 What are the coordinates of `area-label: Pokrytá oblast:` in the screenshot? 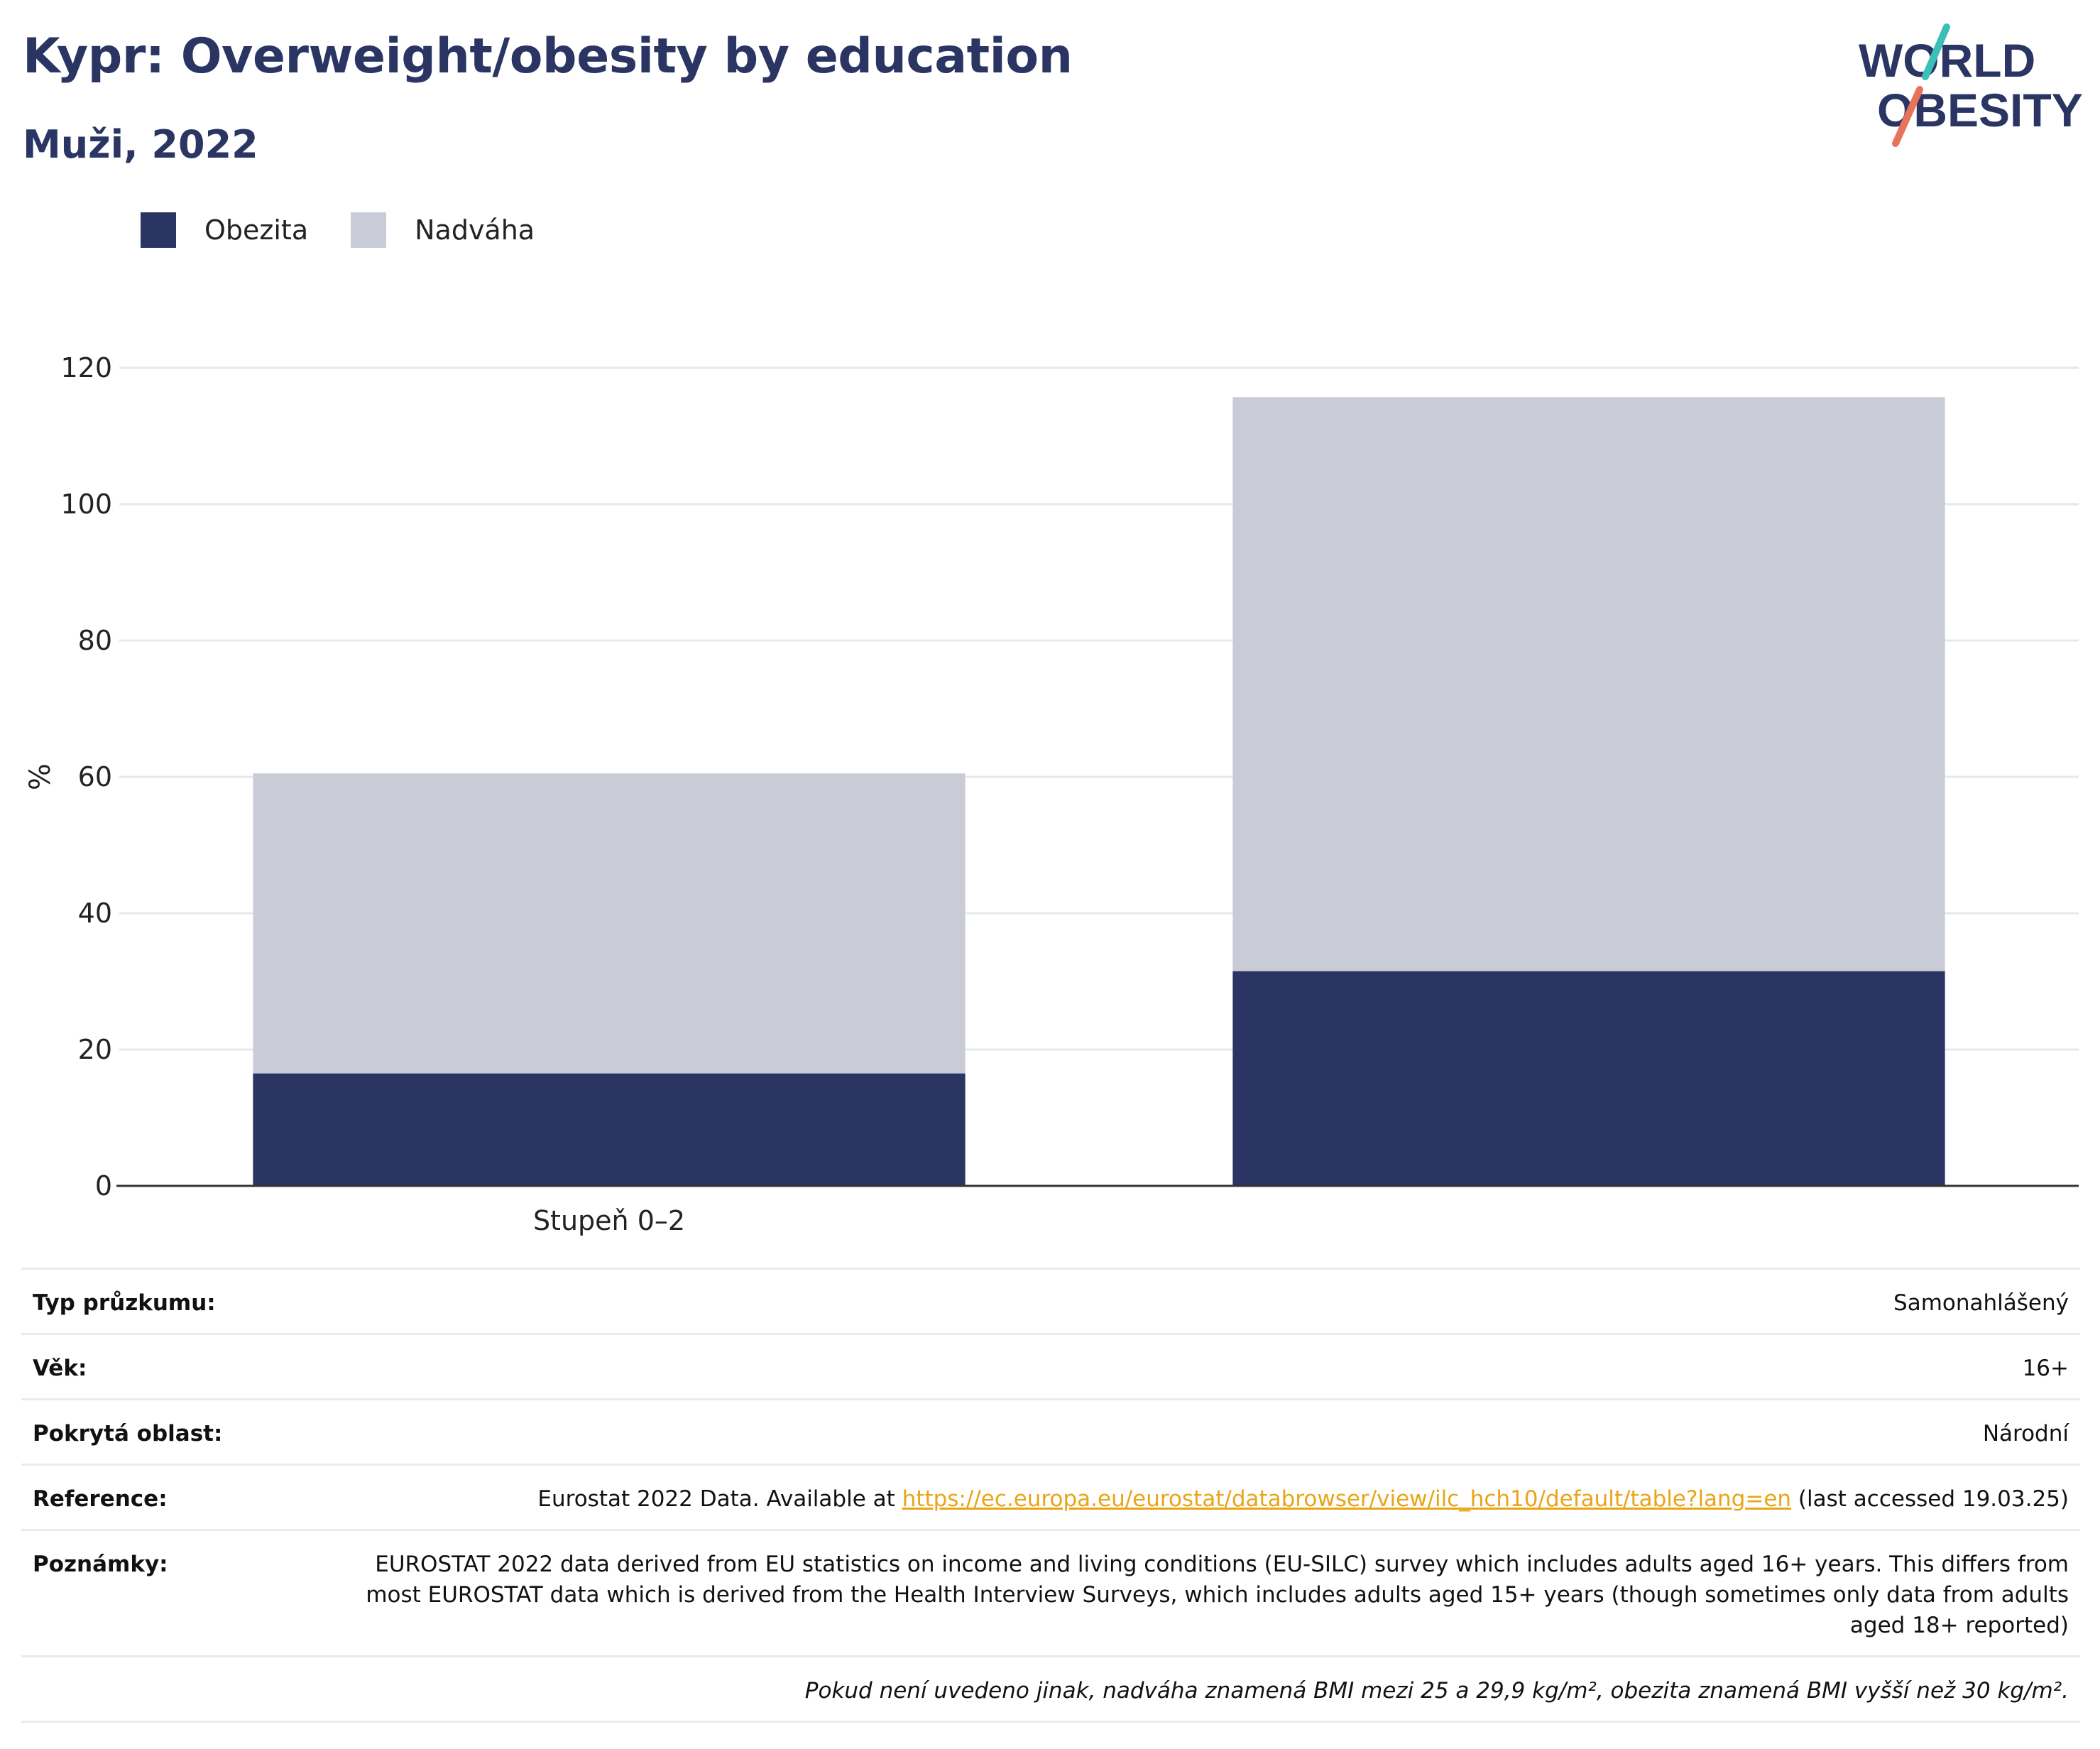 It's located at (174, 1431).